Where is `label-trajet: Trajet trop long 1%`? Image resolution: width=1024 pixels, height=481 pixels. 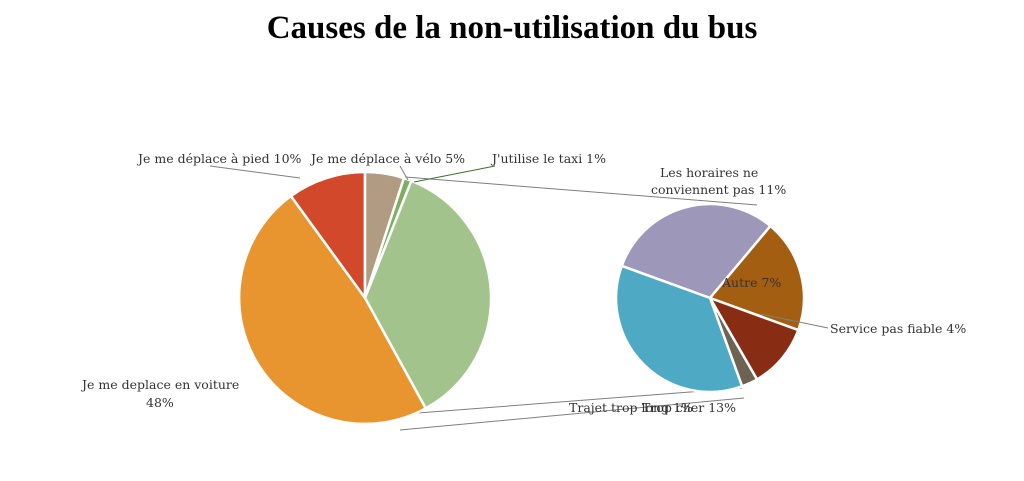 label-trajet: Trajet trop long 1% is located at coordinates (631, 407).